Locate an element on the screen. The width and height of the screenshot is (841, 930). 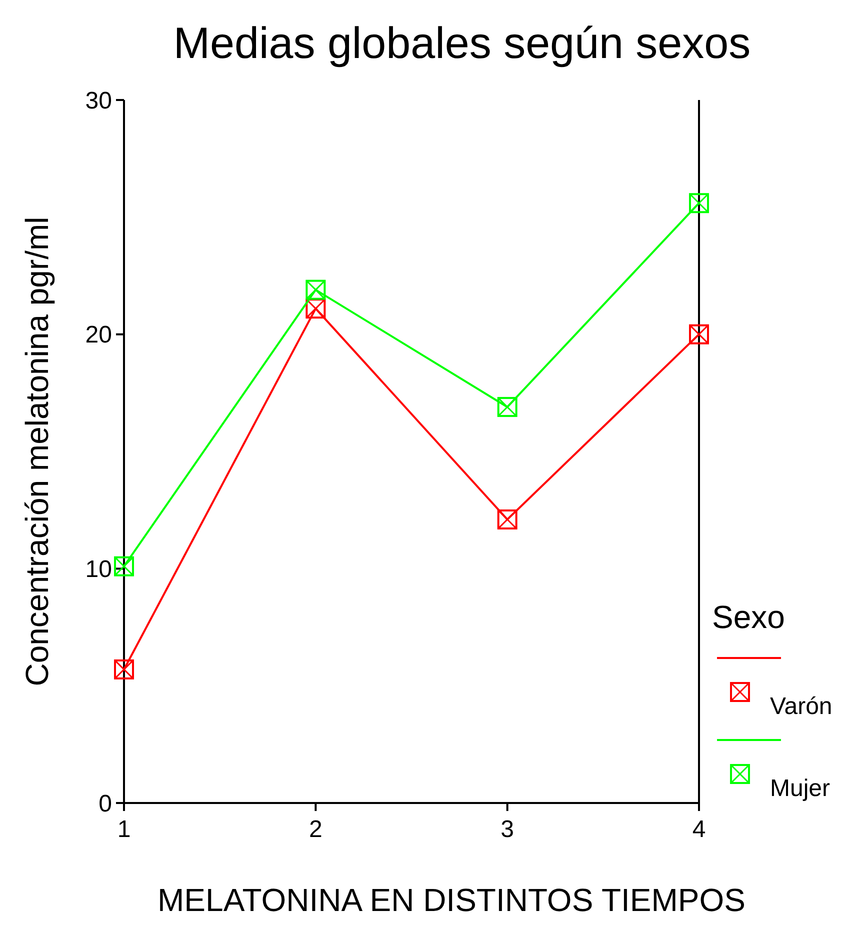
x-tick-label: 4 is located at coordinates (699, 829).